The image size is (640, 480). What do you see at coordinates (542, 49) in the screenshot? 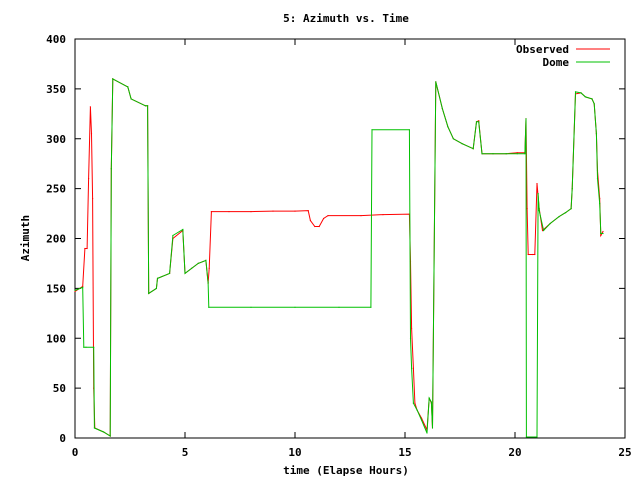
I see `legend-label: Observed` at bounding box center [542, 49].